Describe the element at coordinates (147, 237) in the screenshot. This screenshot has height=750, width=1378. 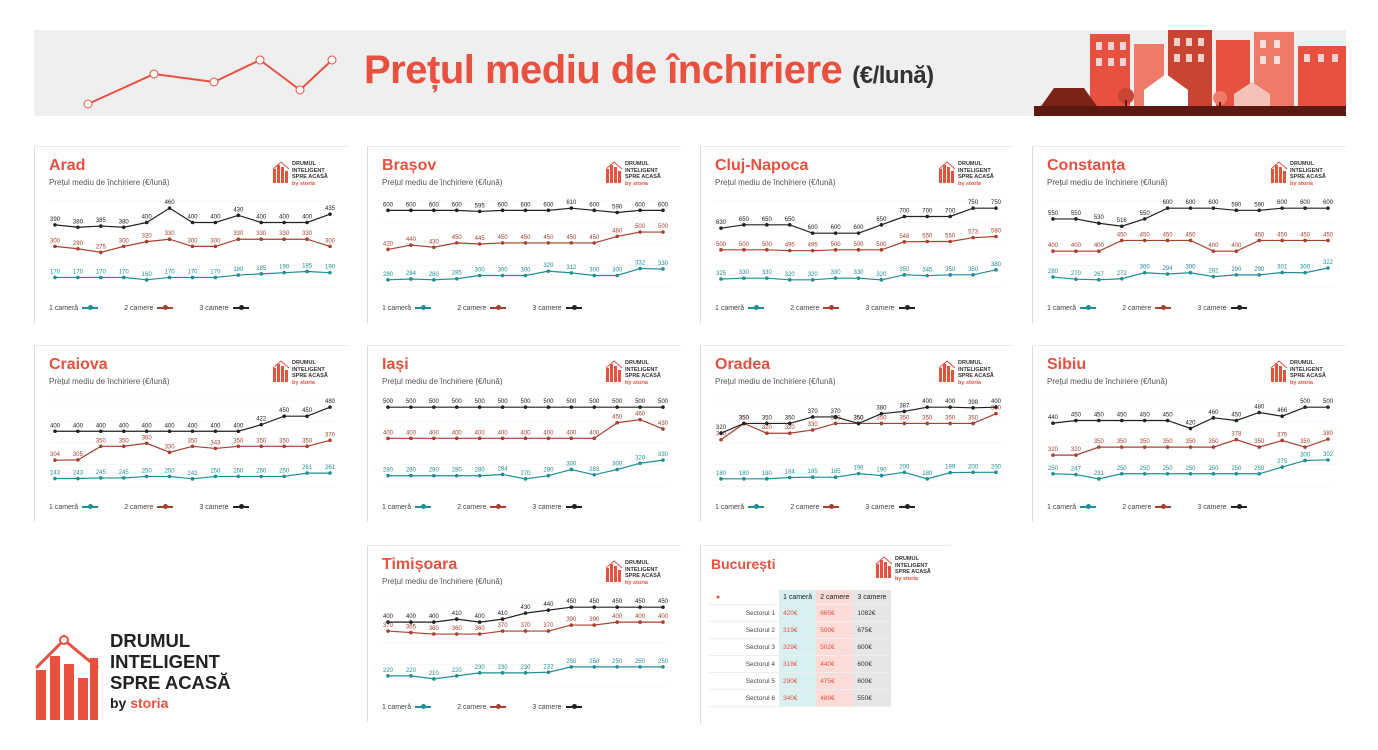
I see `data-label: 320` at that location.